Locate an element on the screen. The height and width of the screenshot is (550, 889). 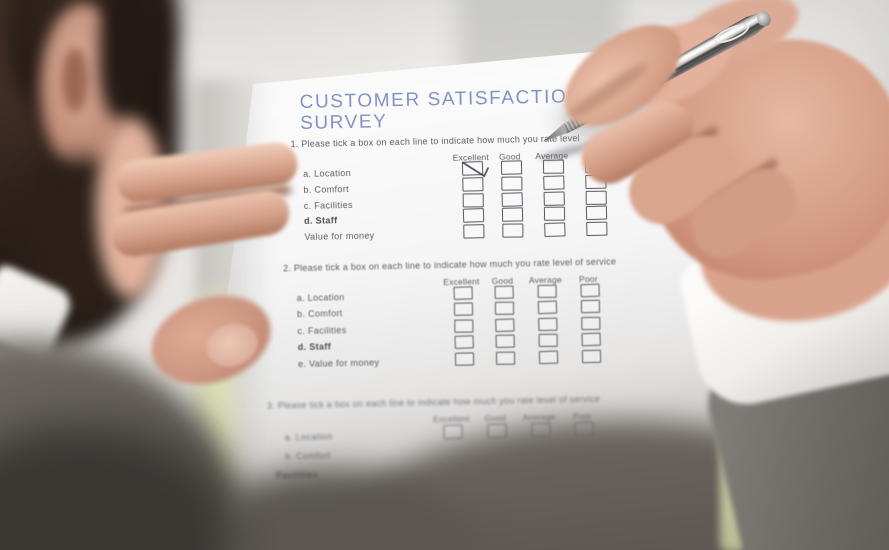
column-header-average: Average is located at coordinates (539, 417).